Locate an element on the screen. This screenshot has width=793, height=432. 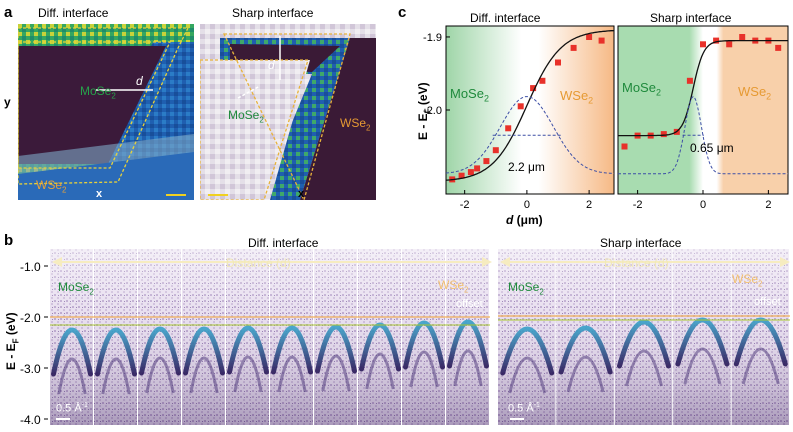
chart-left-ytick-label: -1.9 is located at coordinates (432, 38).